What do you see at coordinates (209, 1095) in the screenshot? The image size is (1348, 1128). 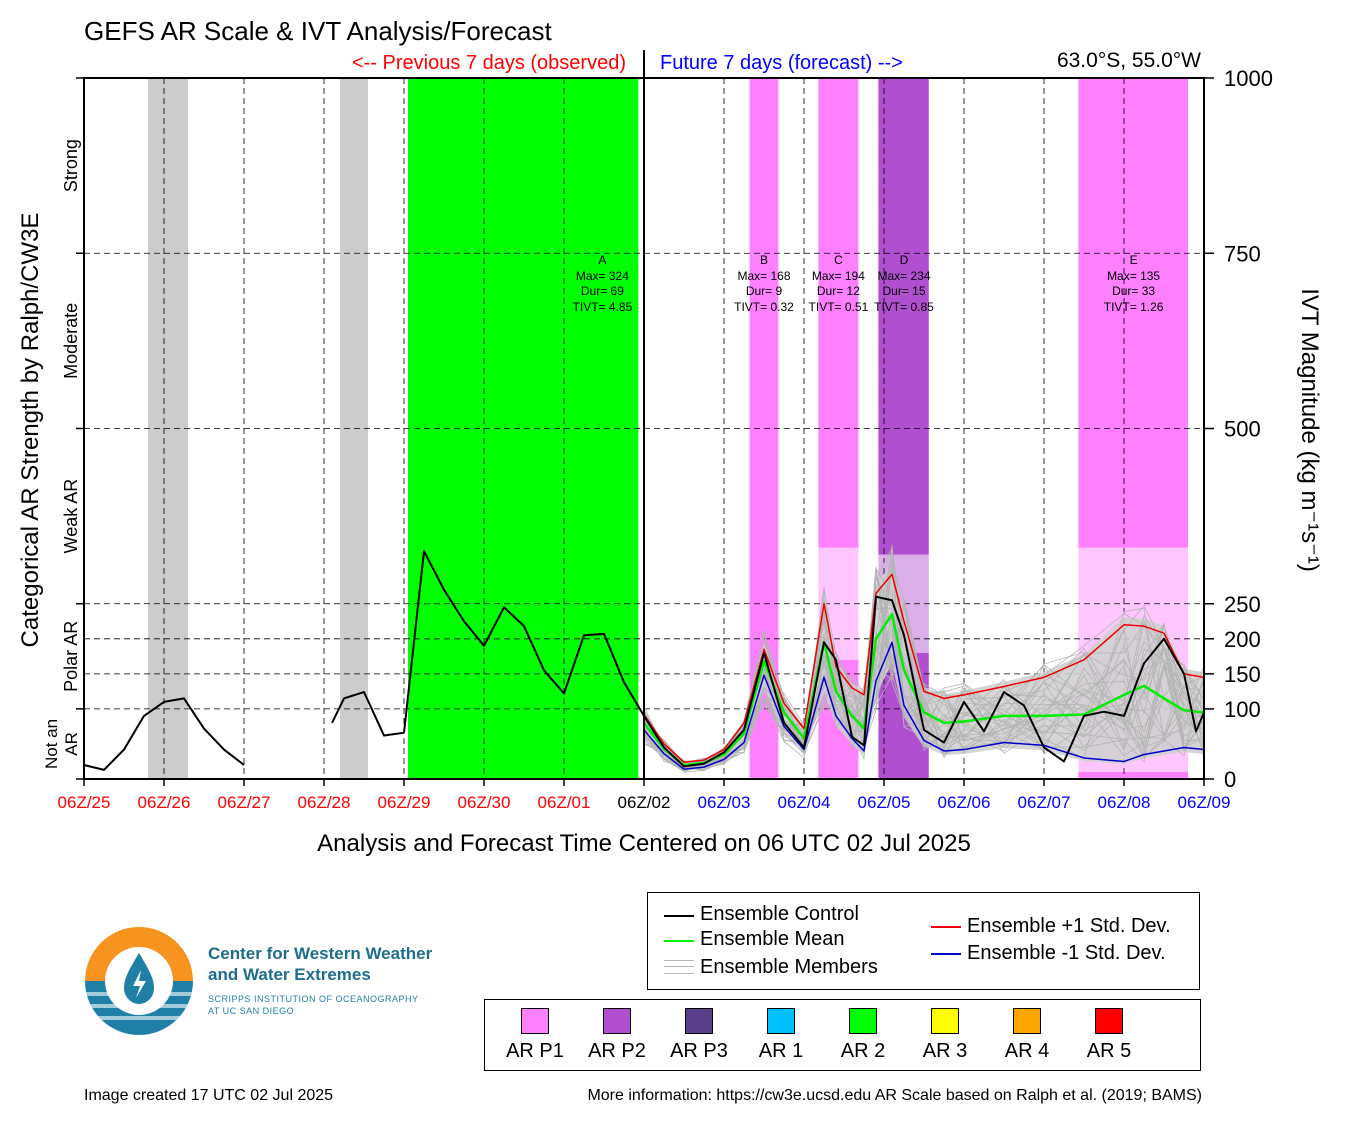 I see `created-timestamp: Image created 17 UTC 02 Jul 2025` at bounding box center [209, 1095].